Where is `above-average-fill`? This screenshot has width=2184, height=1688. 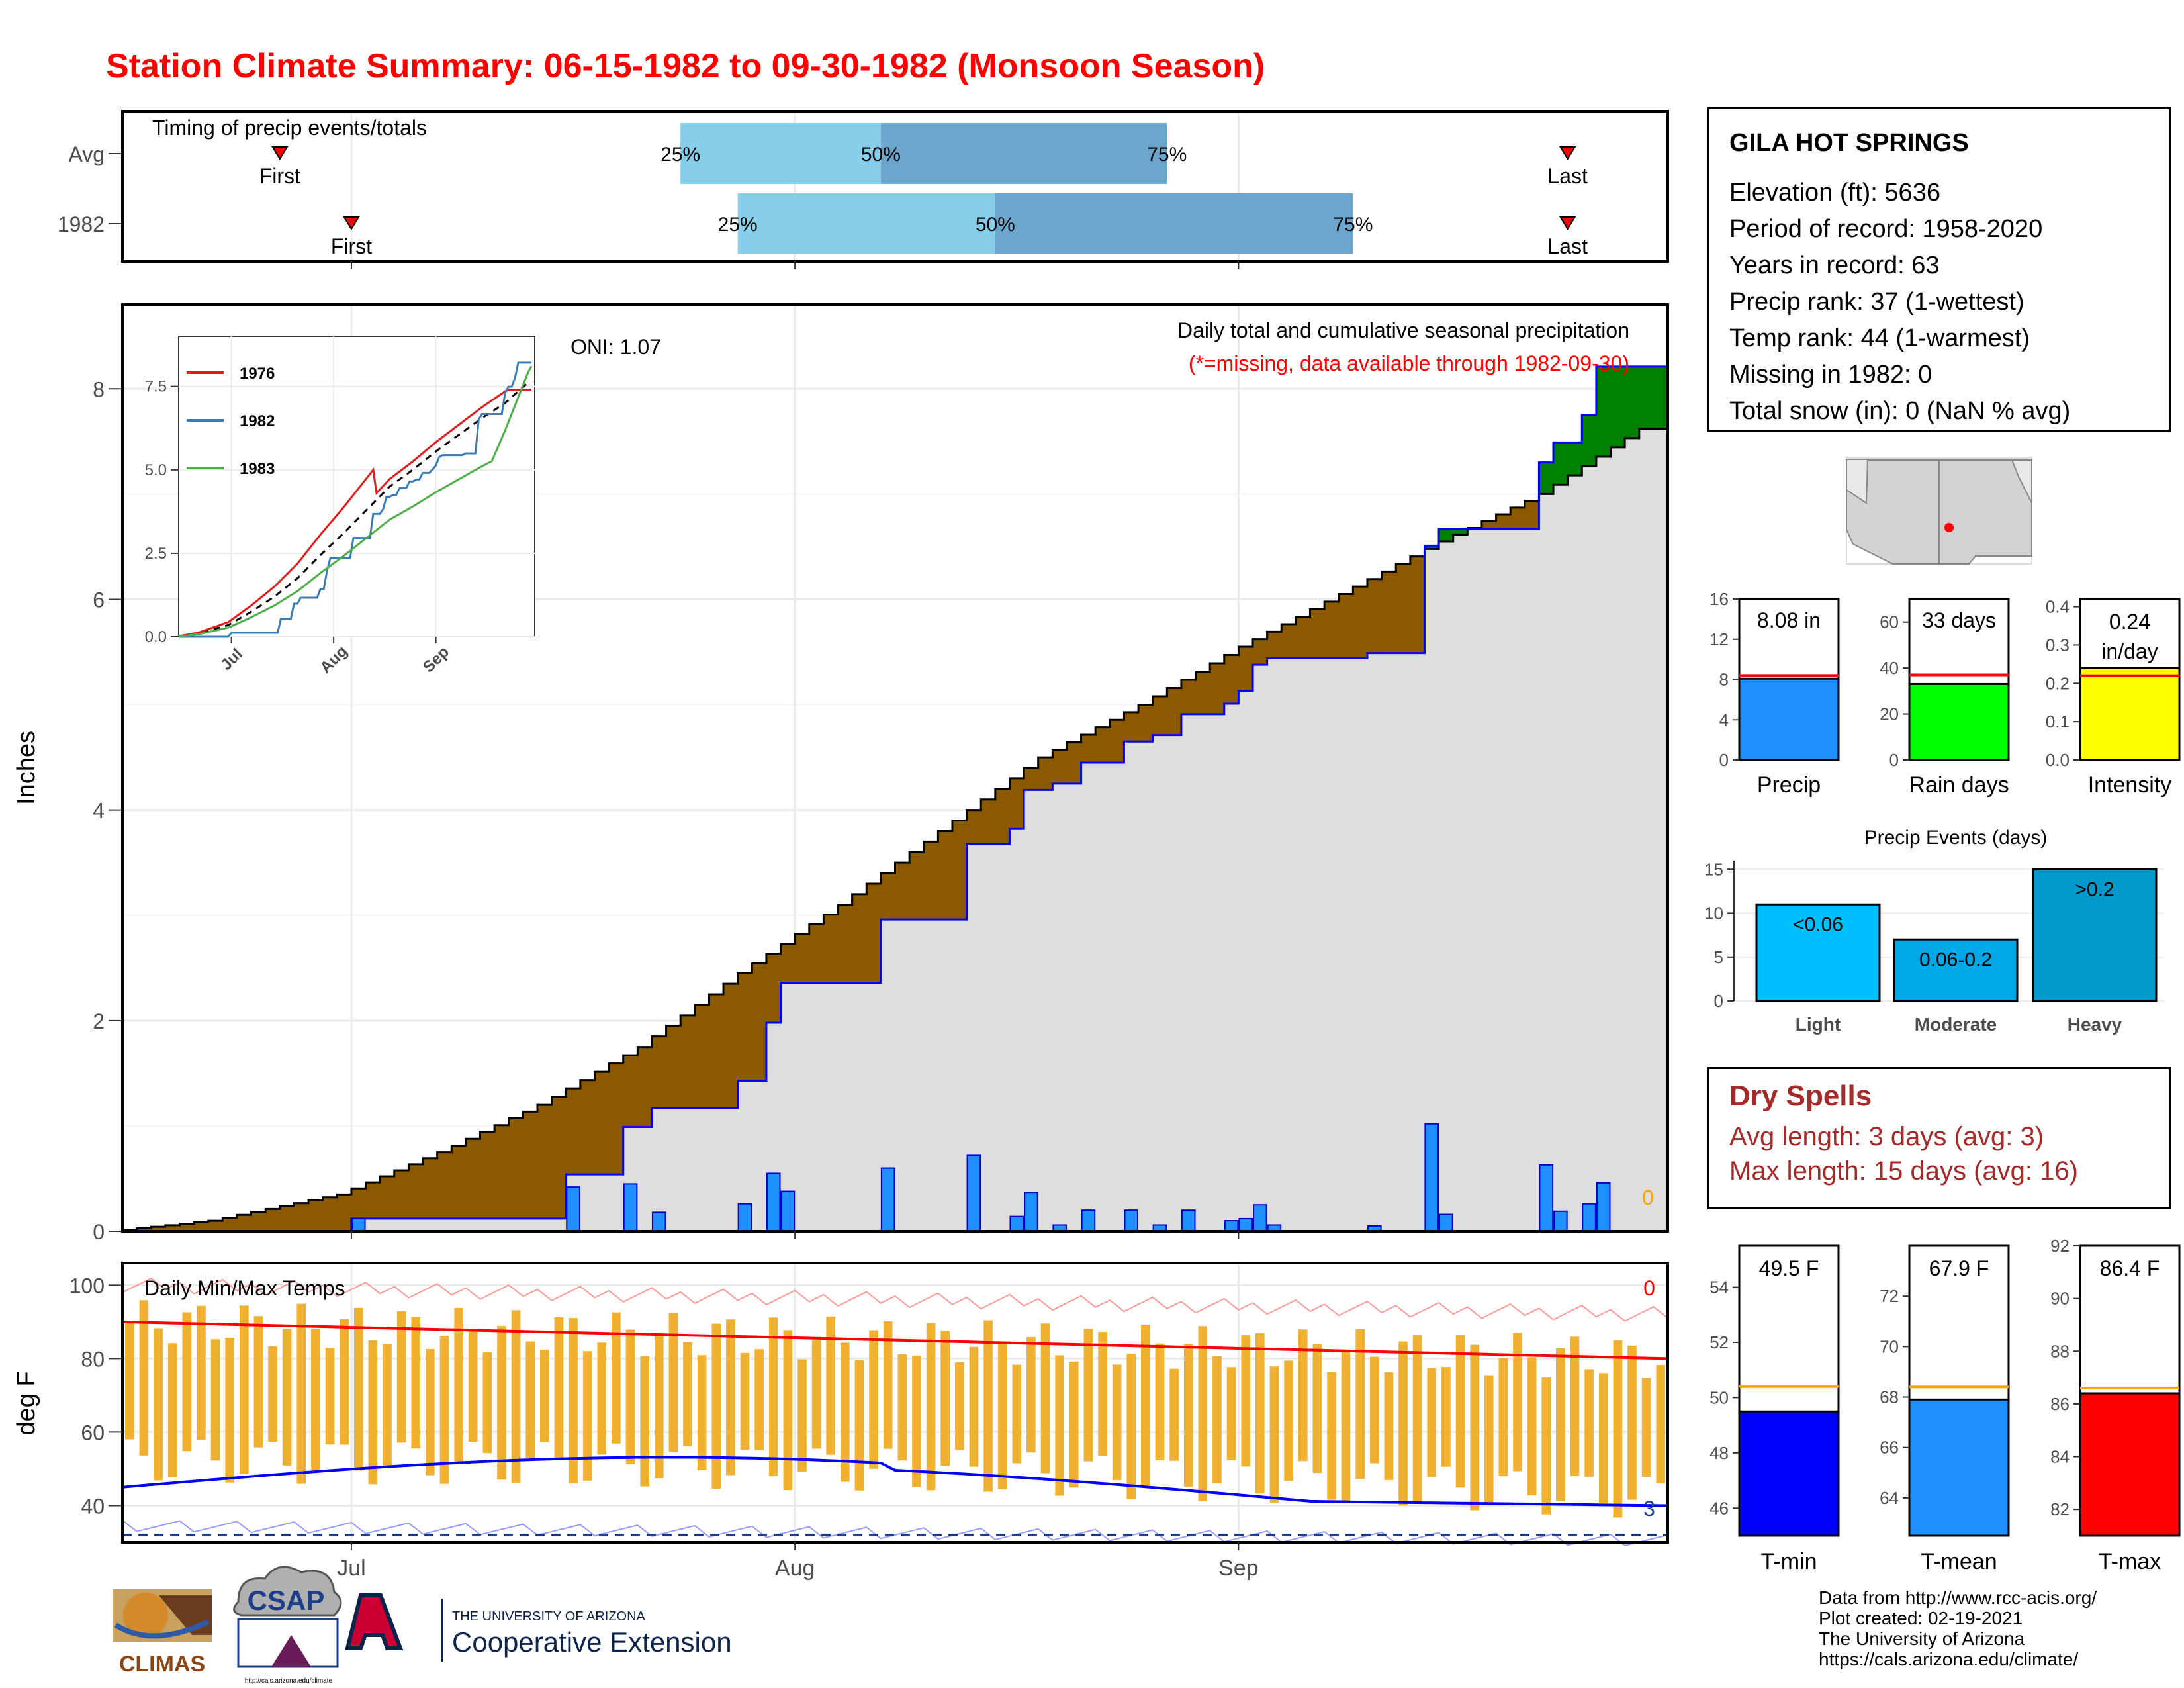
above-average-fill is located at coordinates (1447, 534).